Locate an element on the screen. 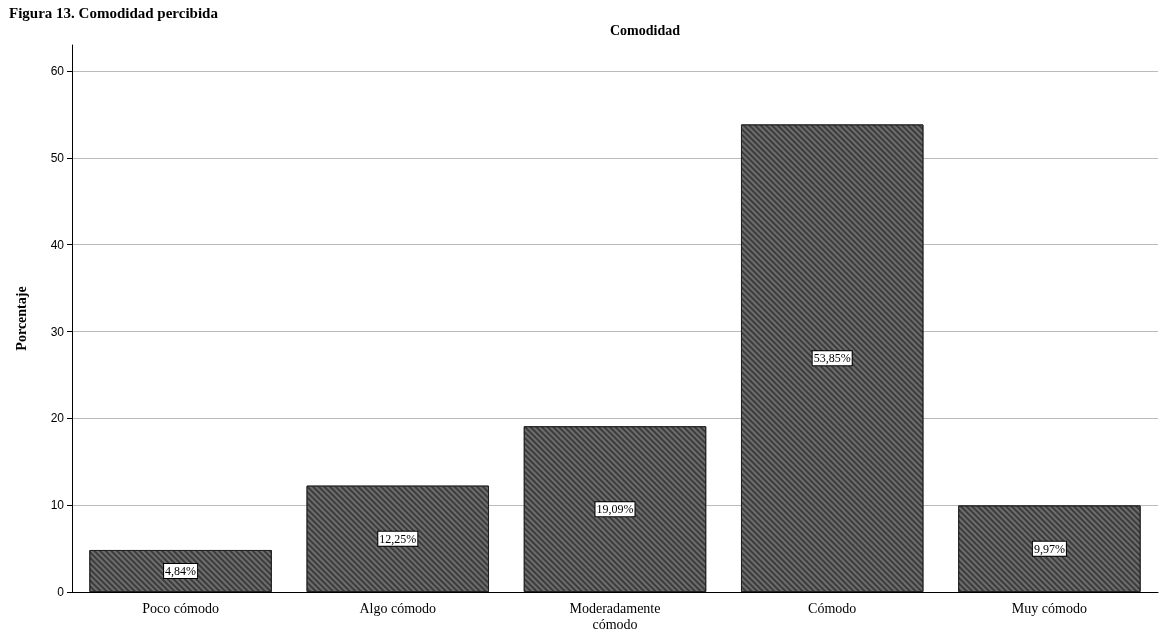  x-tick-label: Algo cómodo is located at coordinates (398, 608).